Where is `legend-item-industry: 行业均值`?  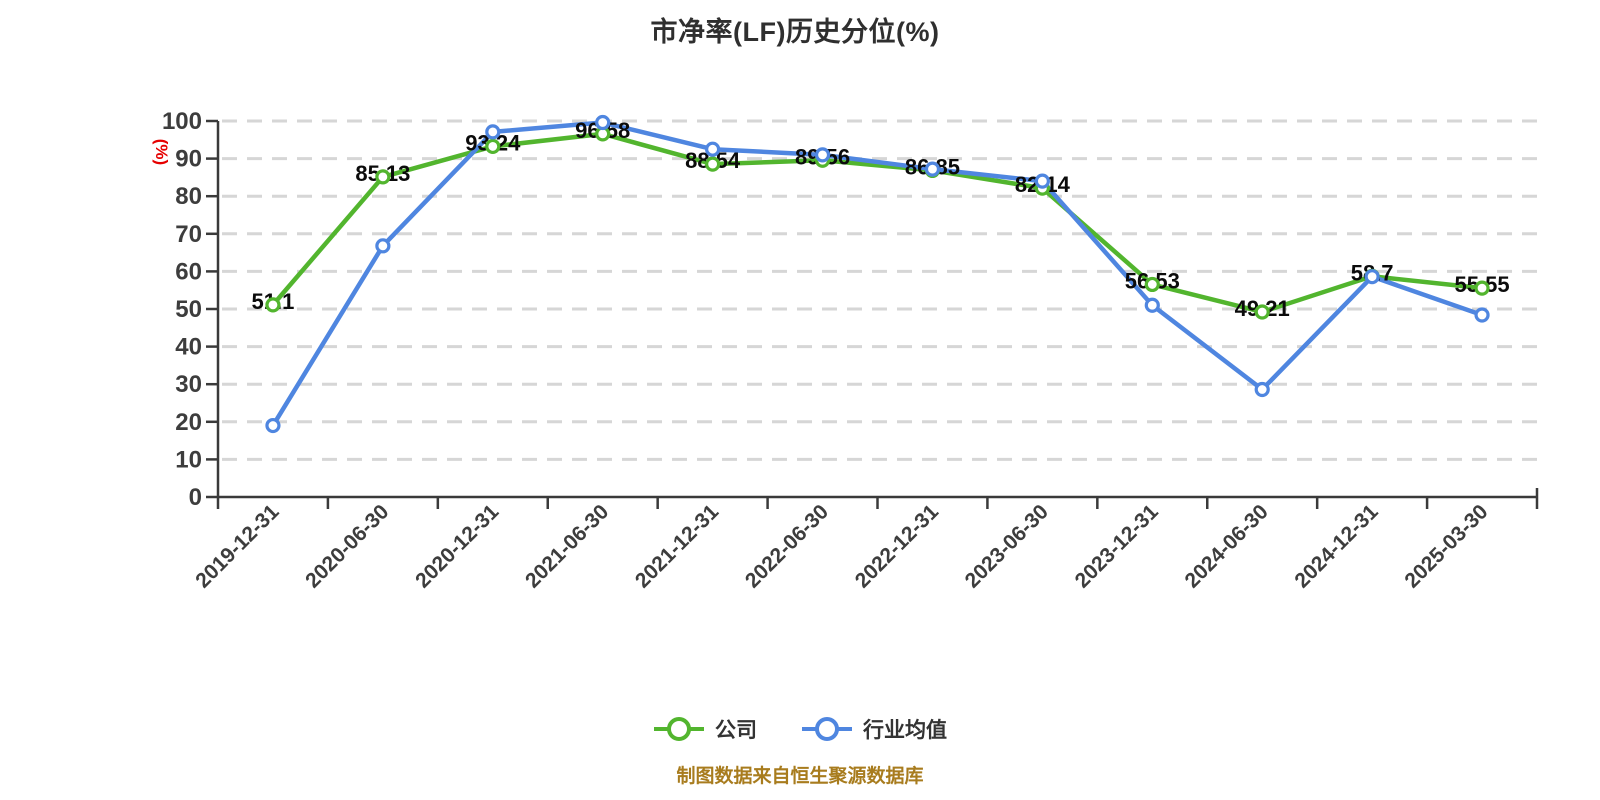
legend-item-industry: 行业均值 is located at coordinates (874, 729).